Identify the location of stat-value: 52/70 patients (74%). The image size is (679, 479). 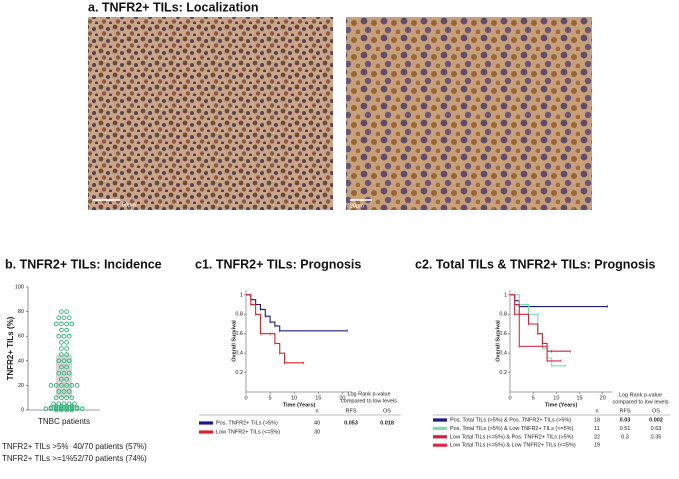
(110, 458).